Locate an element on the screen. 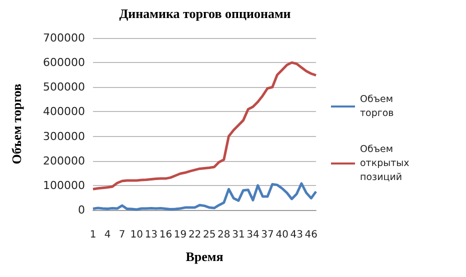 The height and width of the screenshot is (277, 466). x-tick-label: 28 is located at coordinates (224, 235).